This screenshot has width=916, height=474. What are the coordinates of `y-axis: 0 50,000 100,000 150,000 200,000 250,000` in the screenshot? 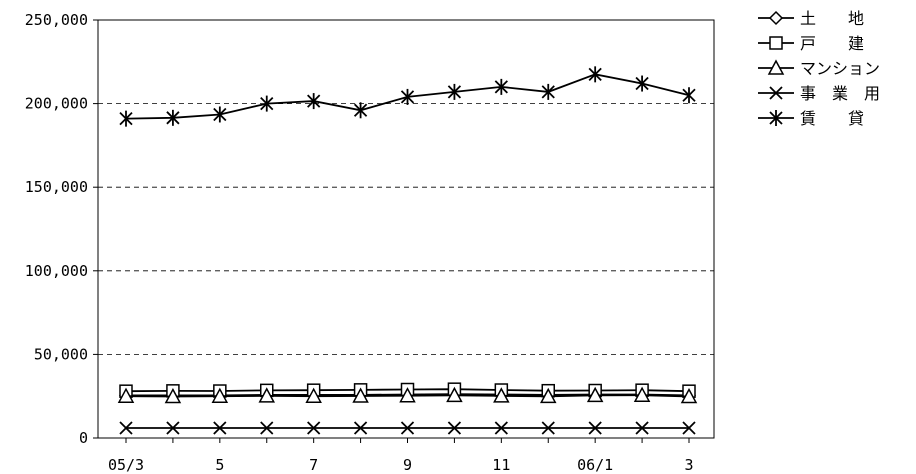 It's located at (61, 229).